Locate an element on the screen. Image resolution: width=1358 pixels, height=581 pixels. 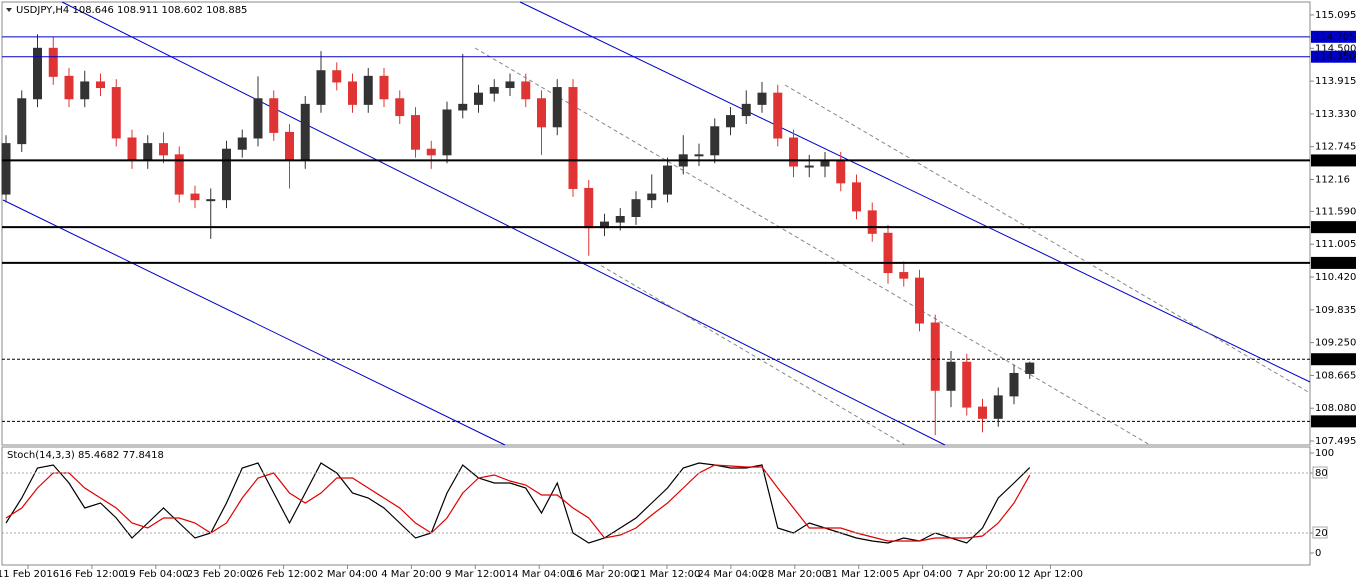
indicator-title: Stoch(14,3,3) 85.4682 77.8418 is located at coordinates (85, 455).